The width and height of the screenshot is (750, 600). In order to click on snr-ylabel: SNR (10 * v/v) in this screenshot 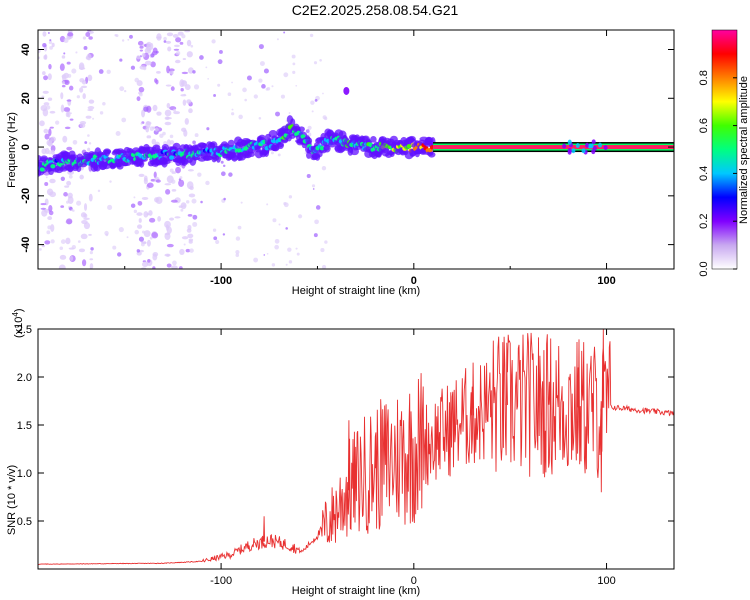, I will do `click(12, 500)`.